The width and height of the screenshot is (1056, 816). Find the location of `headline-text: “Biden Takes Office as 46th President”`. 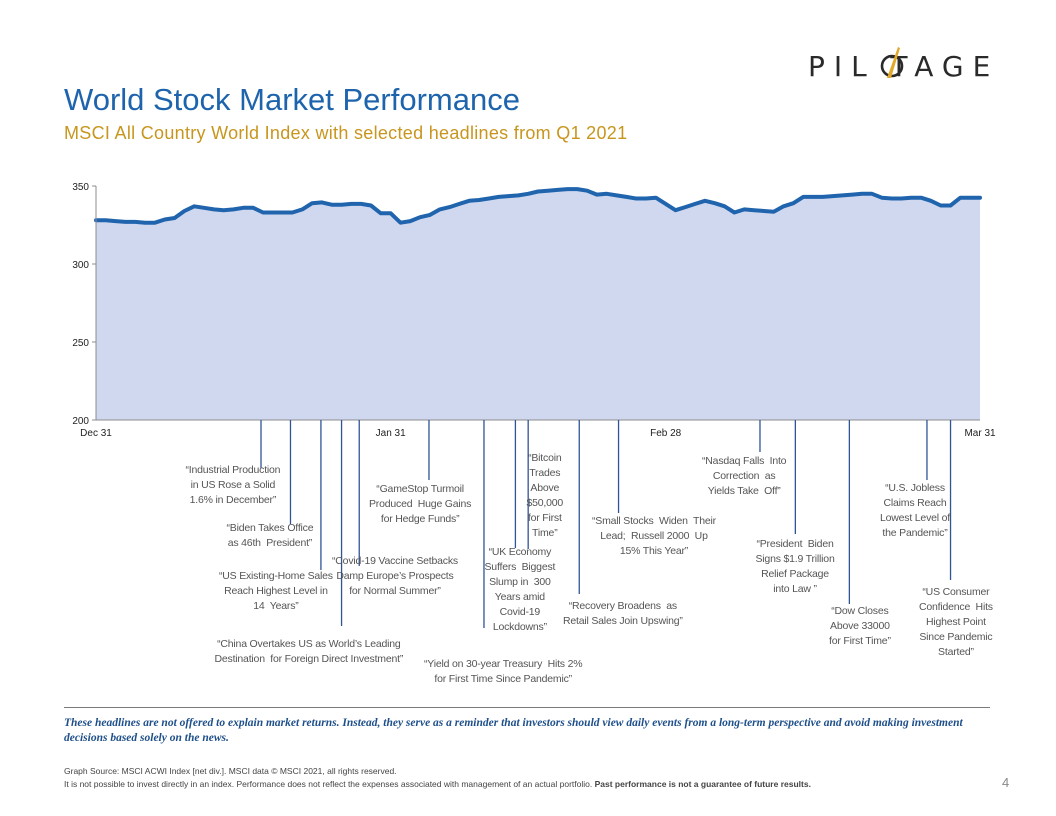

headline-text: “Biden Takes Office as 46th President” is located at coordinates (270, 535).